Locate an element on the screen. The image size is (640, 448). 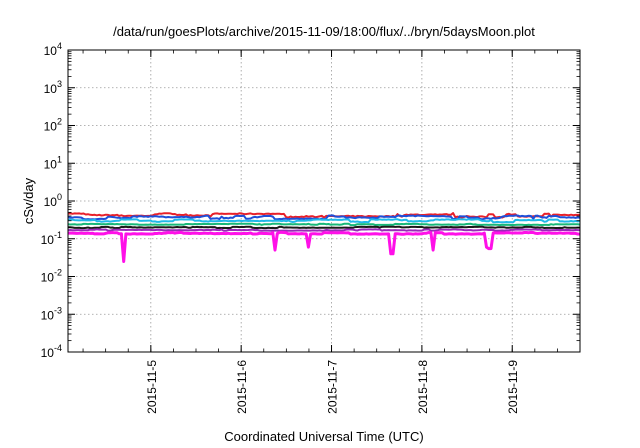
y-tick-label: 10⁴ is located at coordinates (53, 49).